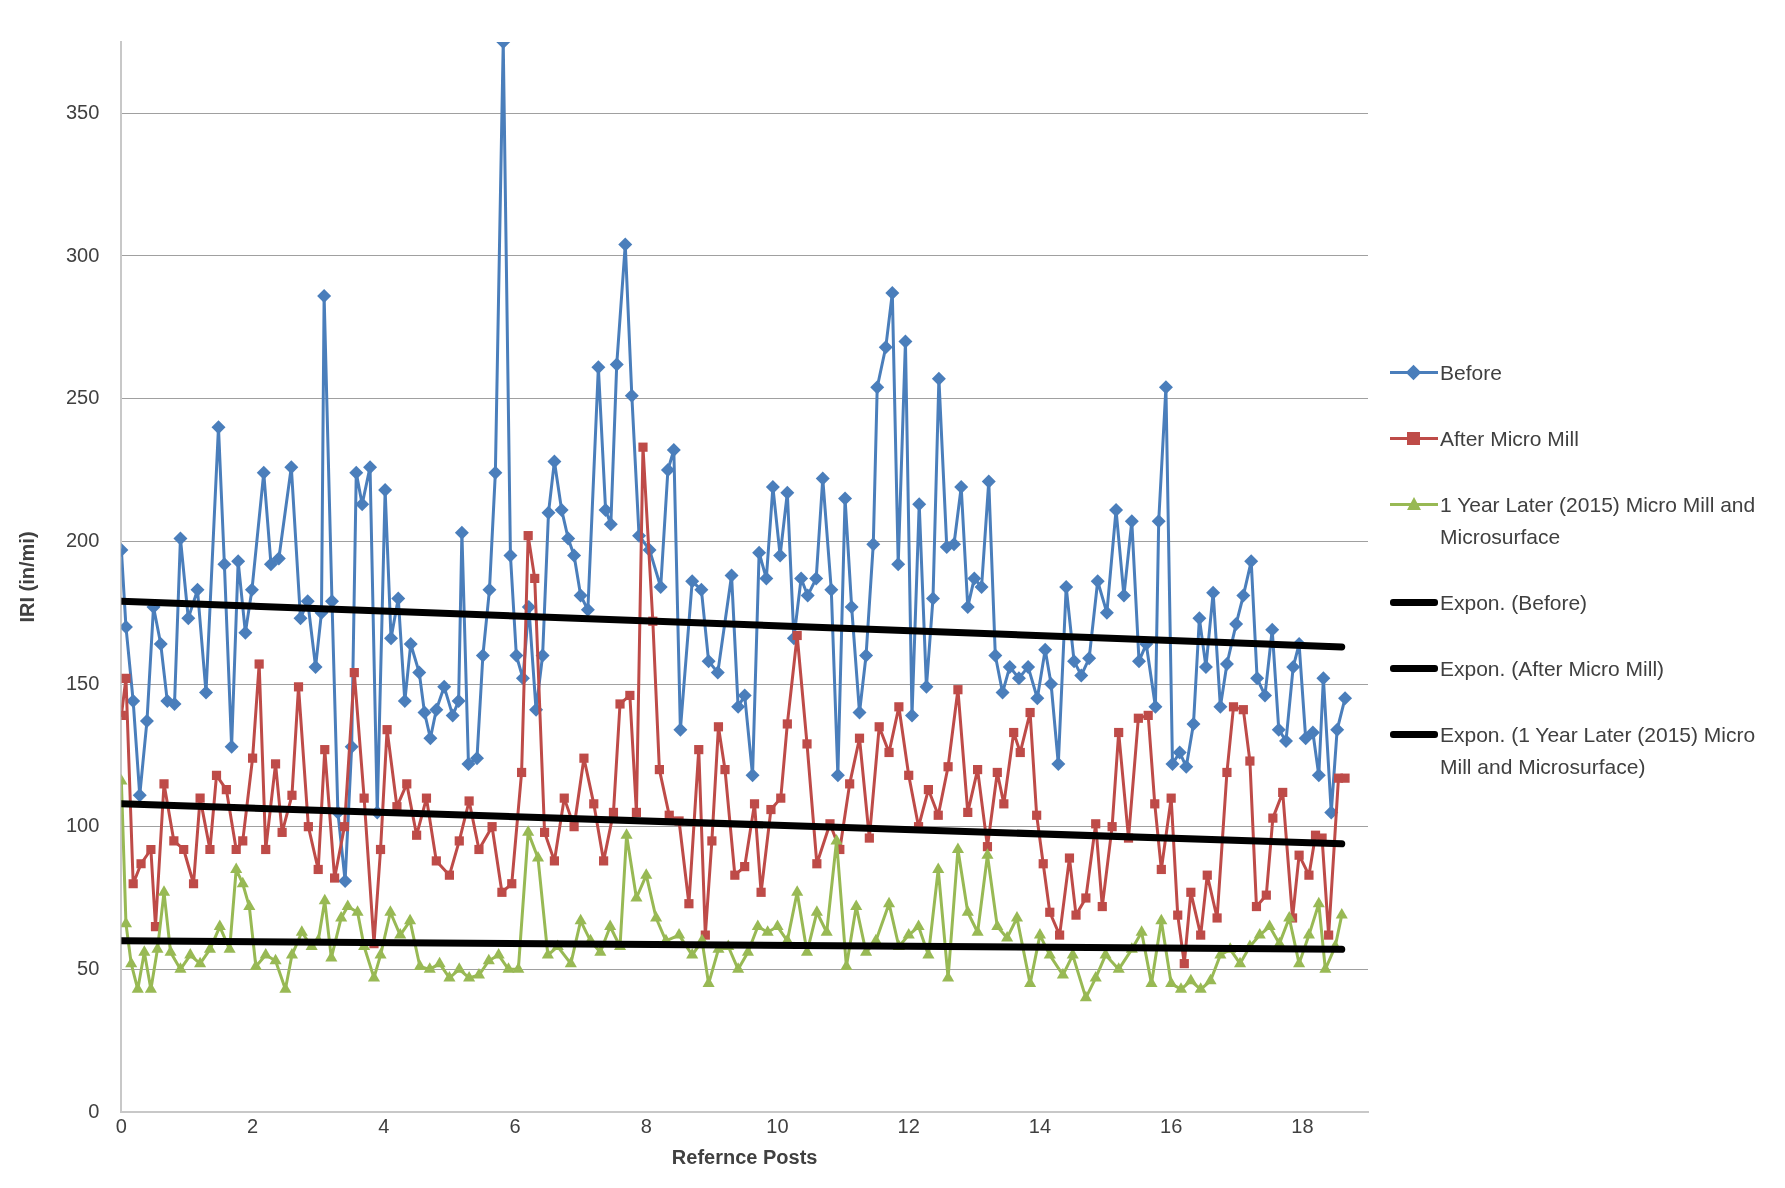 This screenshot has height=1188, width=1785. Describe the element at coordinates (1598, 751) in the screenshot. I see `legend-label: Expon. (1 Year Later (2015) Micro Mill and Microsurface)` at that location.